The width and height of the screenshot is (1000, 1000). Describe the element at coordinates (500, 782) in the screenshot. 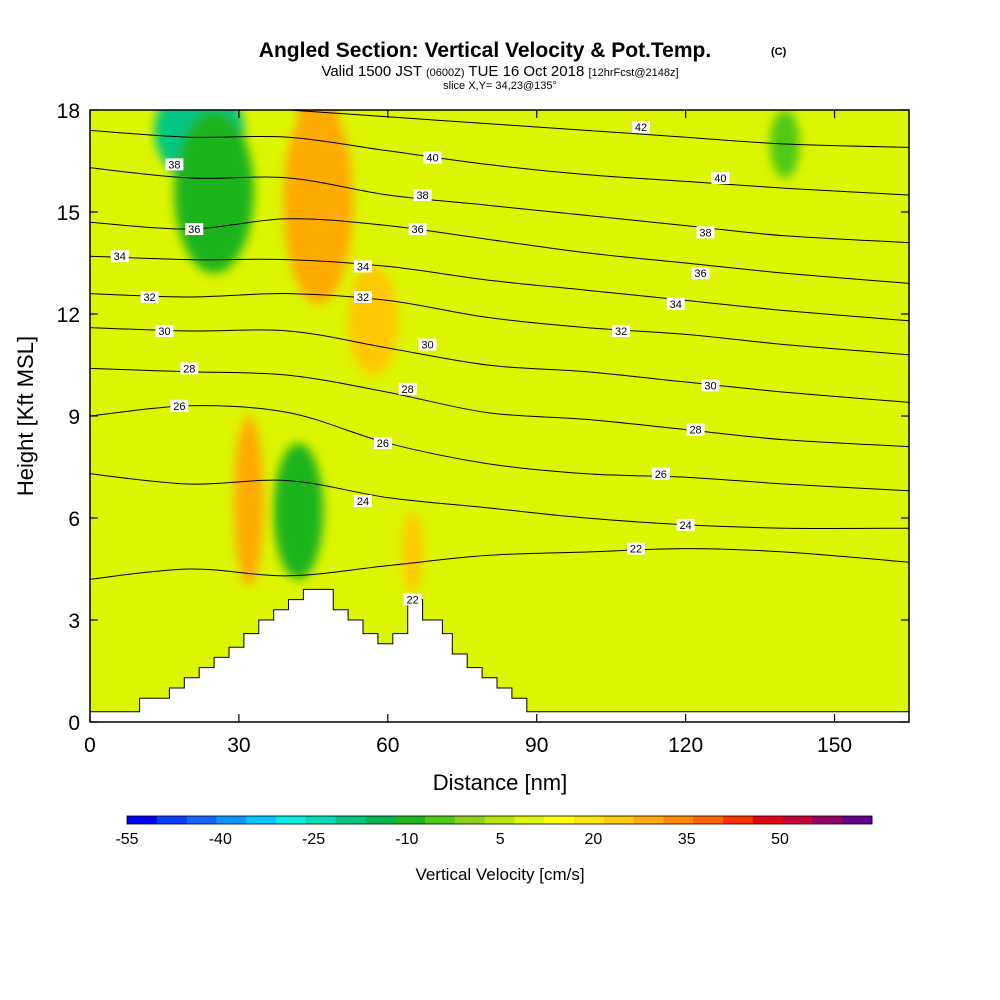

I see `x-axis-label: Distance [nm]` at that location.